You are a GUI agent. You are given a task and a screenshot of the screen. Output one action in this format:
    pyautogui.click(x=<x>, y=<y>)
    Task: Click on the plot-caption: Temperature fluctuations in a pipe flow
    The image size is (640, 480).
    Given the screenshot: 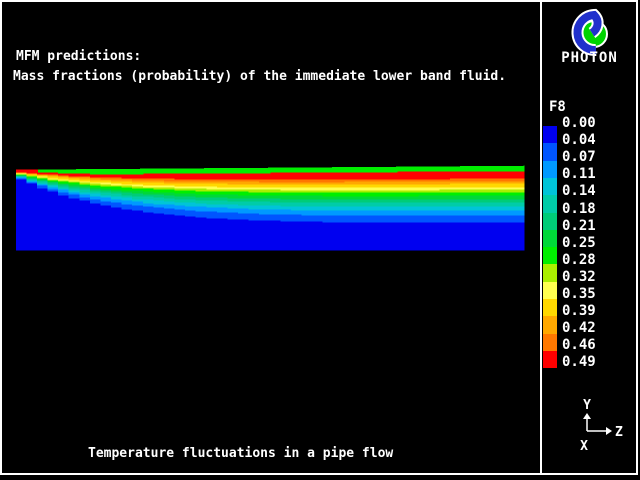 What is the action you would take?
    pyautogui.click(x=241, y=453)
    